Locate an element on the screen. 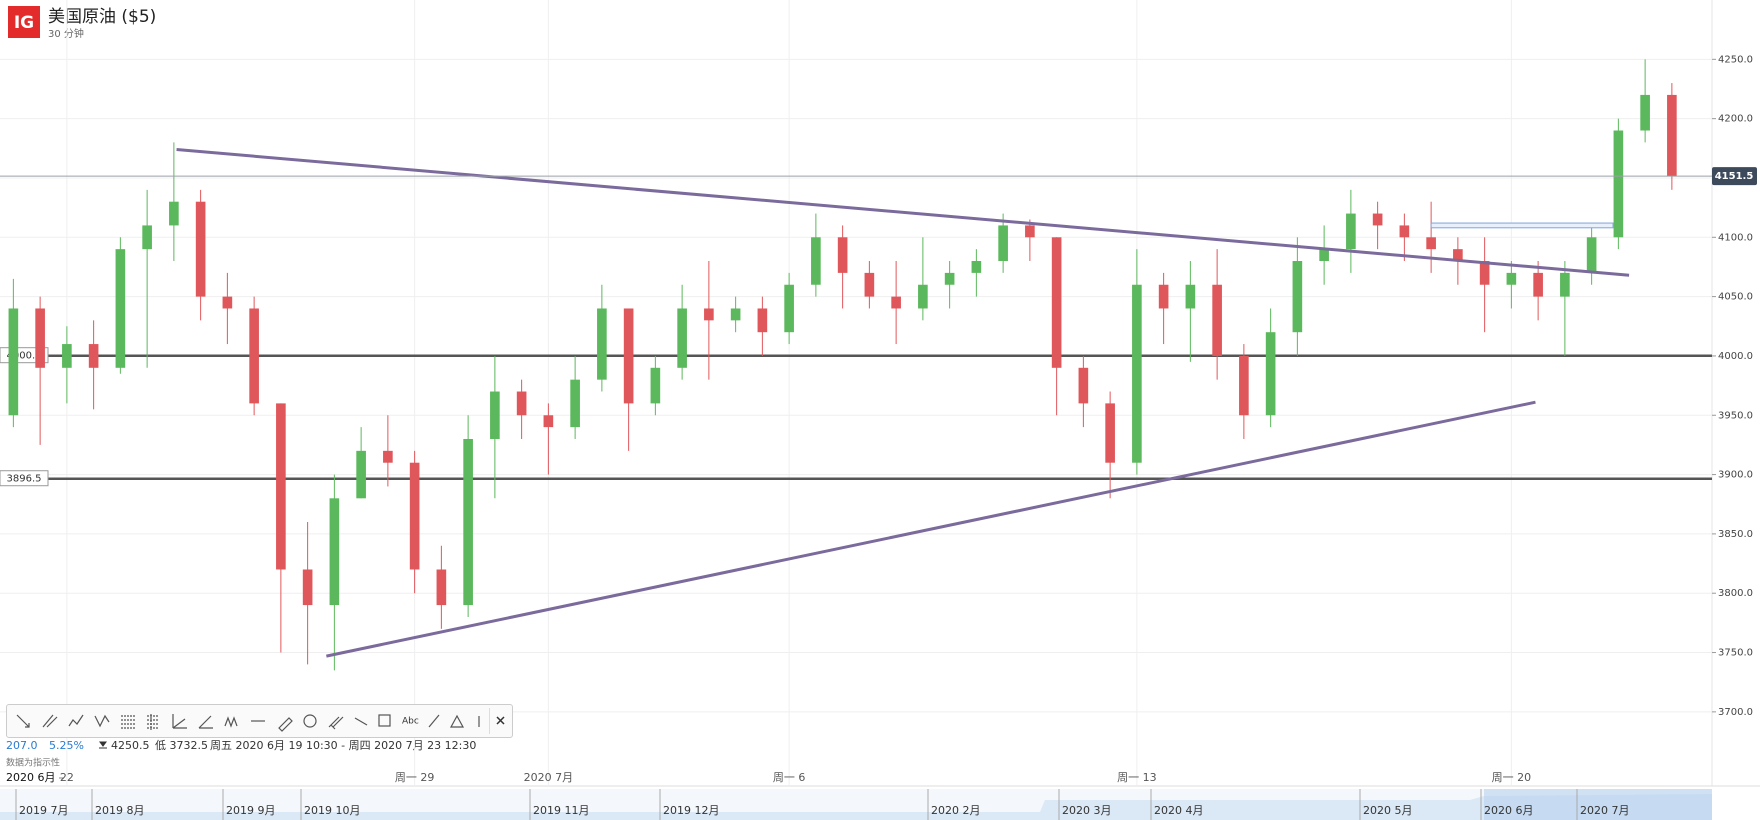 The image size is (1760, 820). navigator-area is located at coordinates (856, 807).